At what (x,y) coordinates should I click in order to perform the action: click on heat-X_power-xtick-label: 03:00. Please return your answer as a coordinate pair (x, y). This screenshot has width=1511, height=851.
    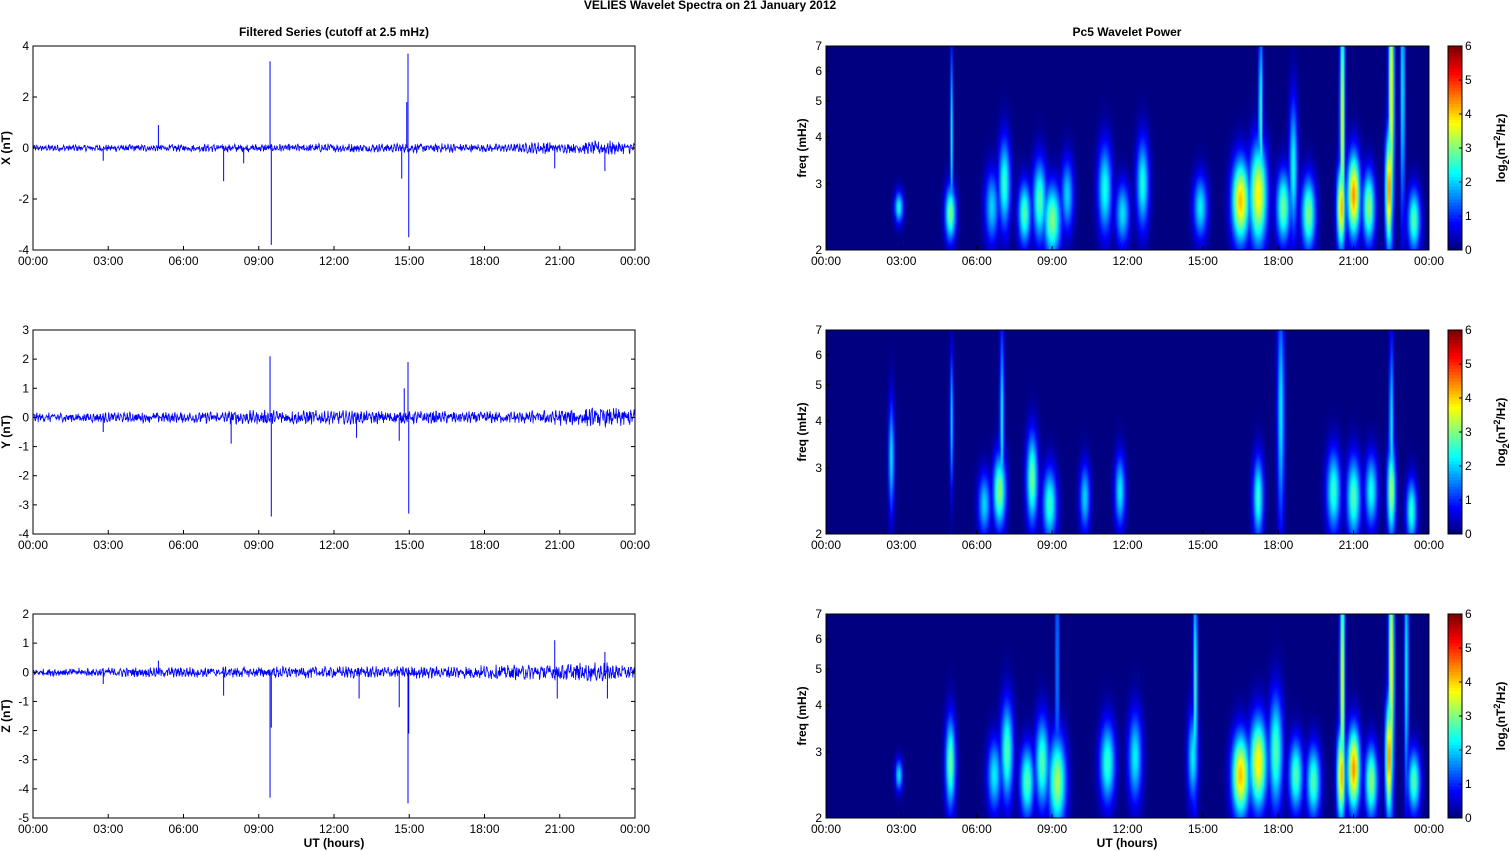
    Looking at the image, I should click on (901, 261).